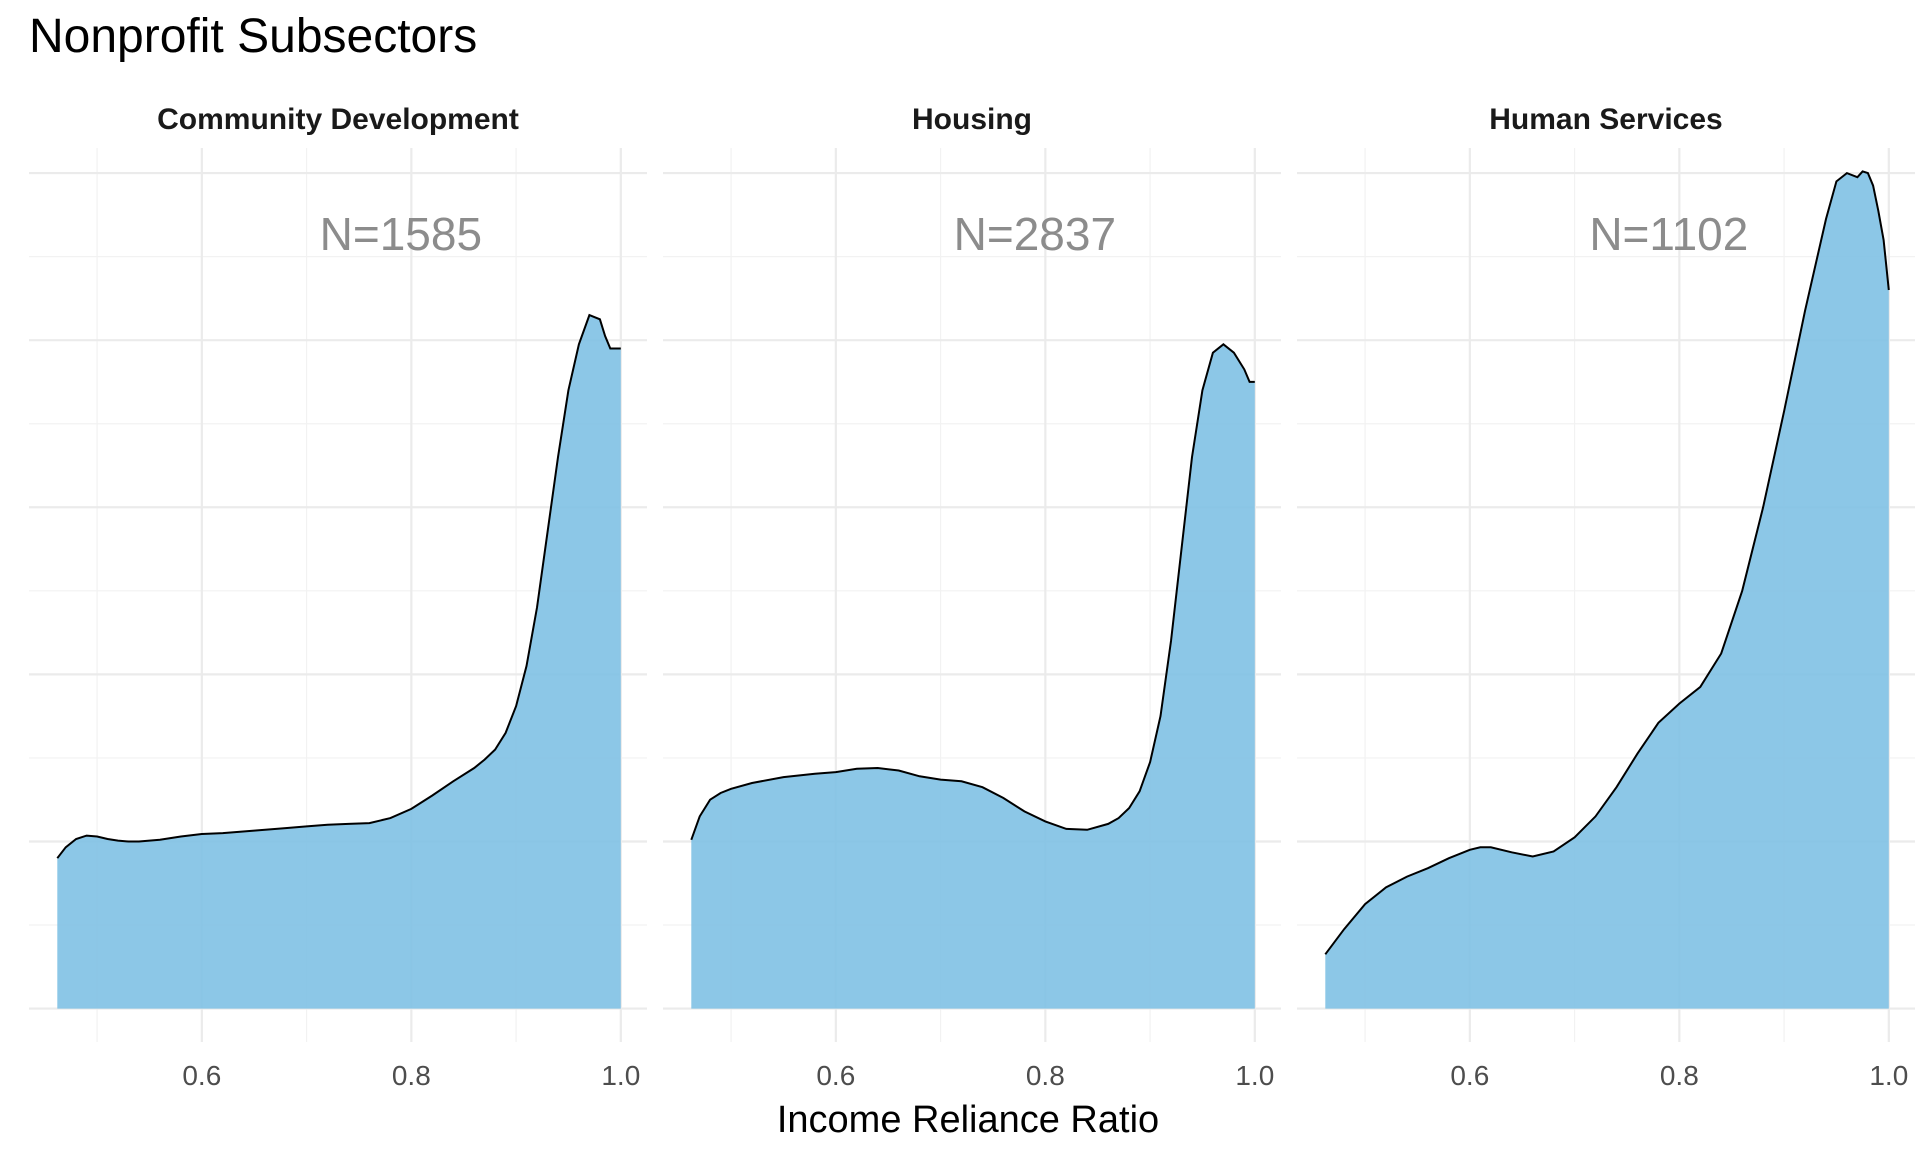 This screenshot has height=1157, width=1920. What do you see at coordinates (338, 119) in the screenshot?
I see `facet-strip-label: Community Development` at bounding box center [338, 119].